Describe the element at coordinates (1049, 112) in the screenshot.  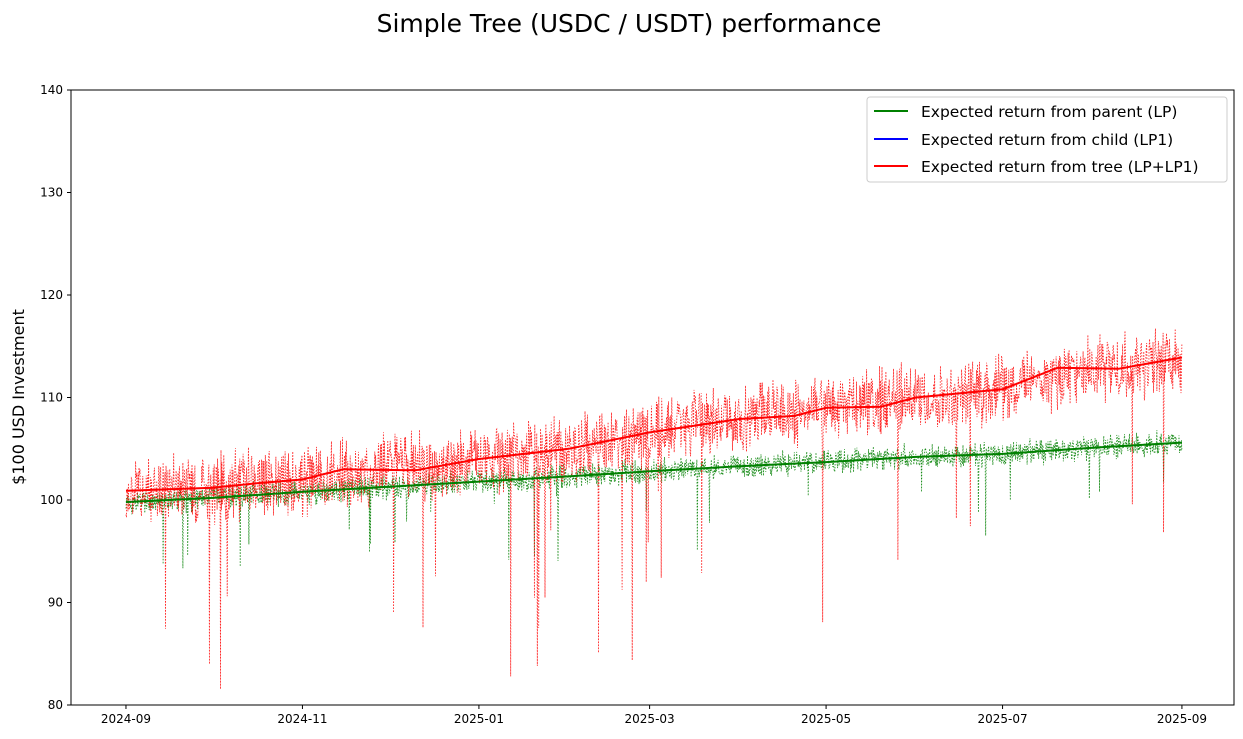
I see `legend-entry-parent: Expected return from parent (LP)` at that location.